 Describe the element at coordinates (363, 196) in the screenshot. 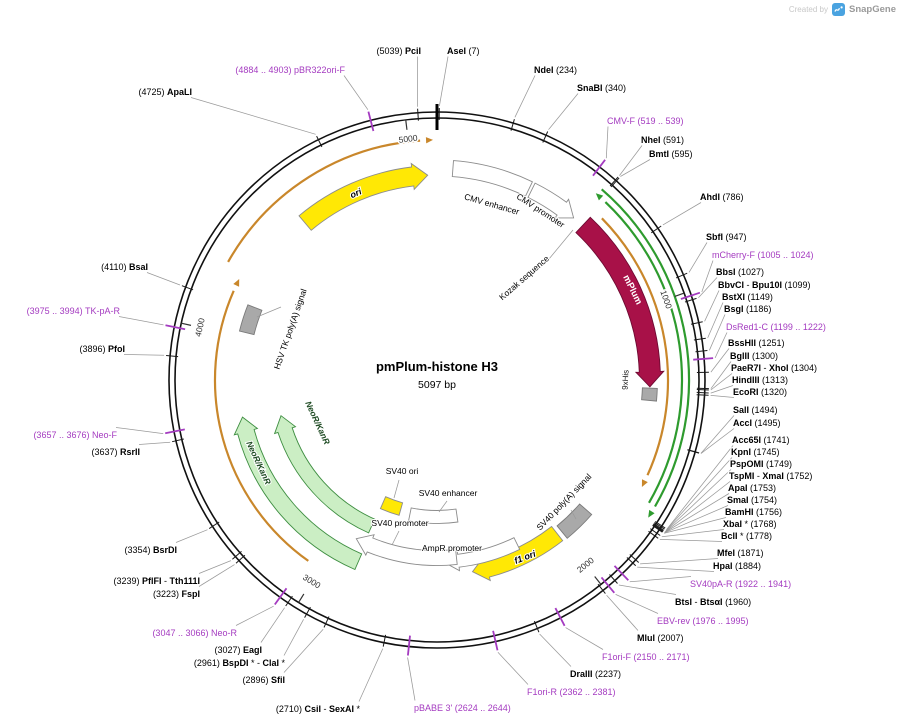

I see `feature-ori` at that location.